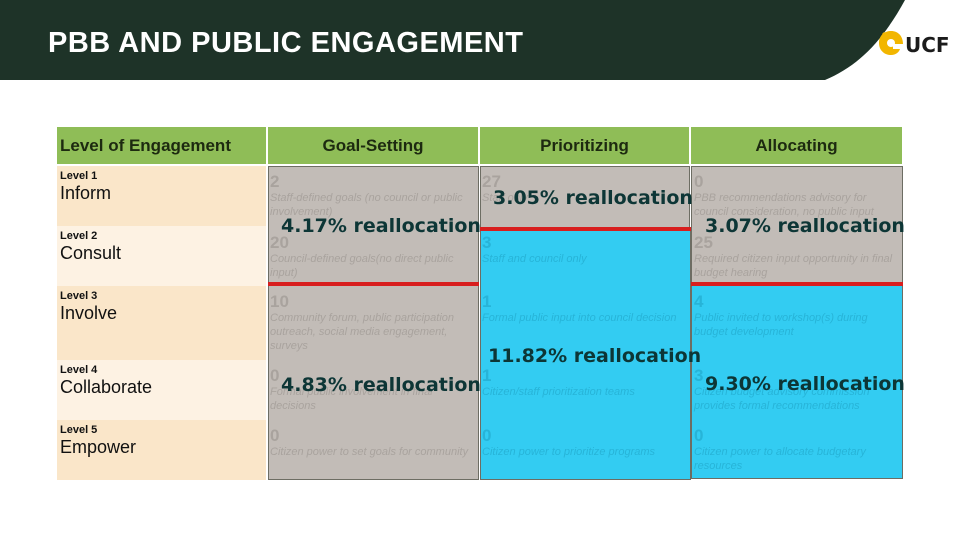 Image resolution: width=960 pixels, height=540 pixels. Describe the element at coordinates (79, 370) in the screenshot. I see `level-number: Level 4` at that location.